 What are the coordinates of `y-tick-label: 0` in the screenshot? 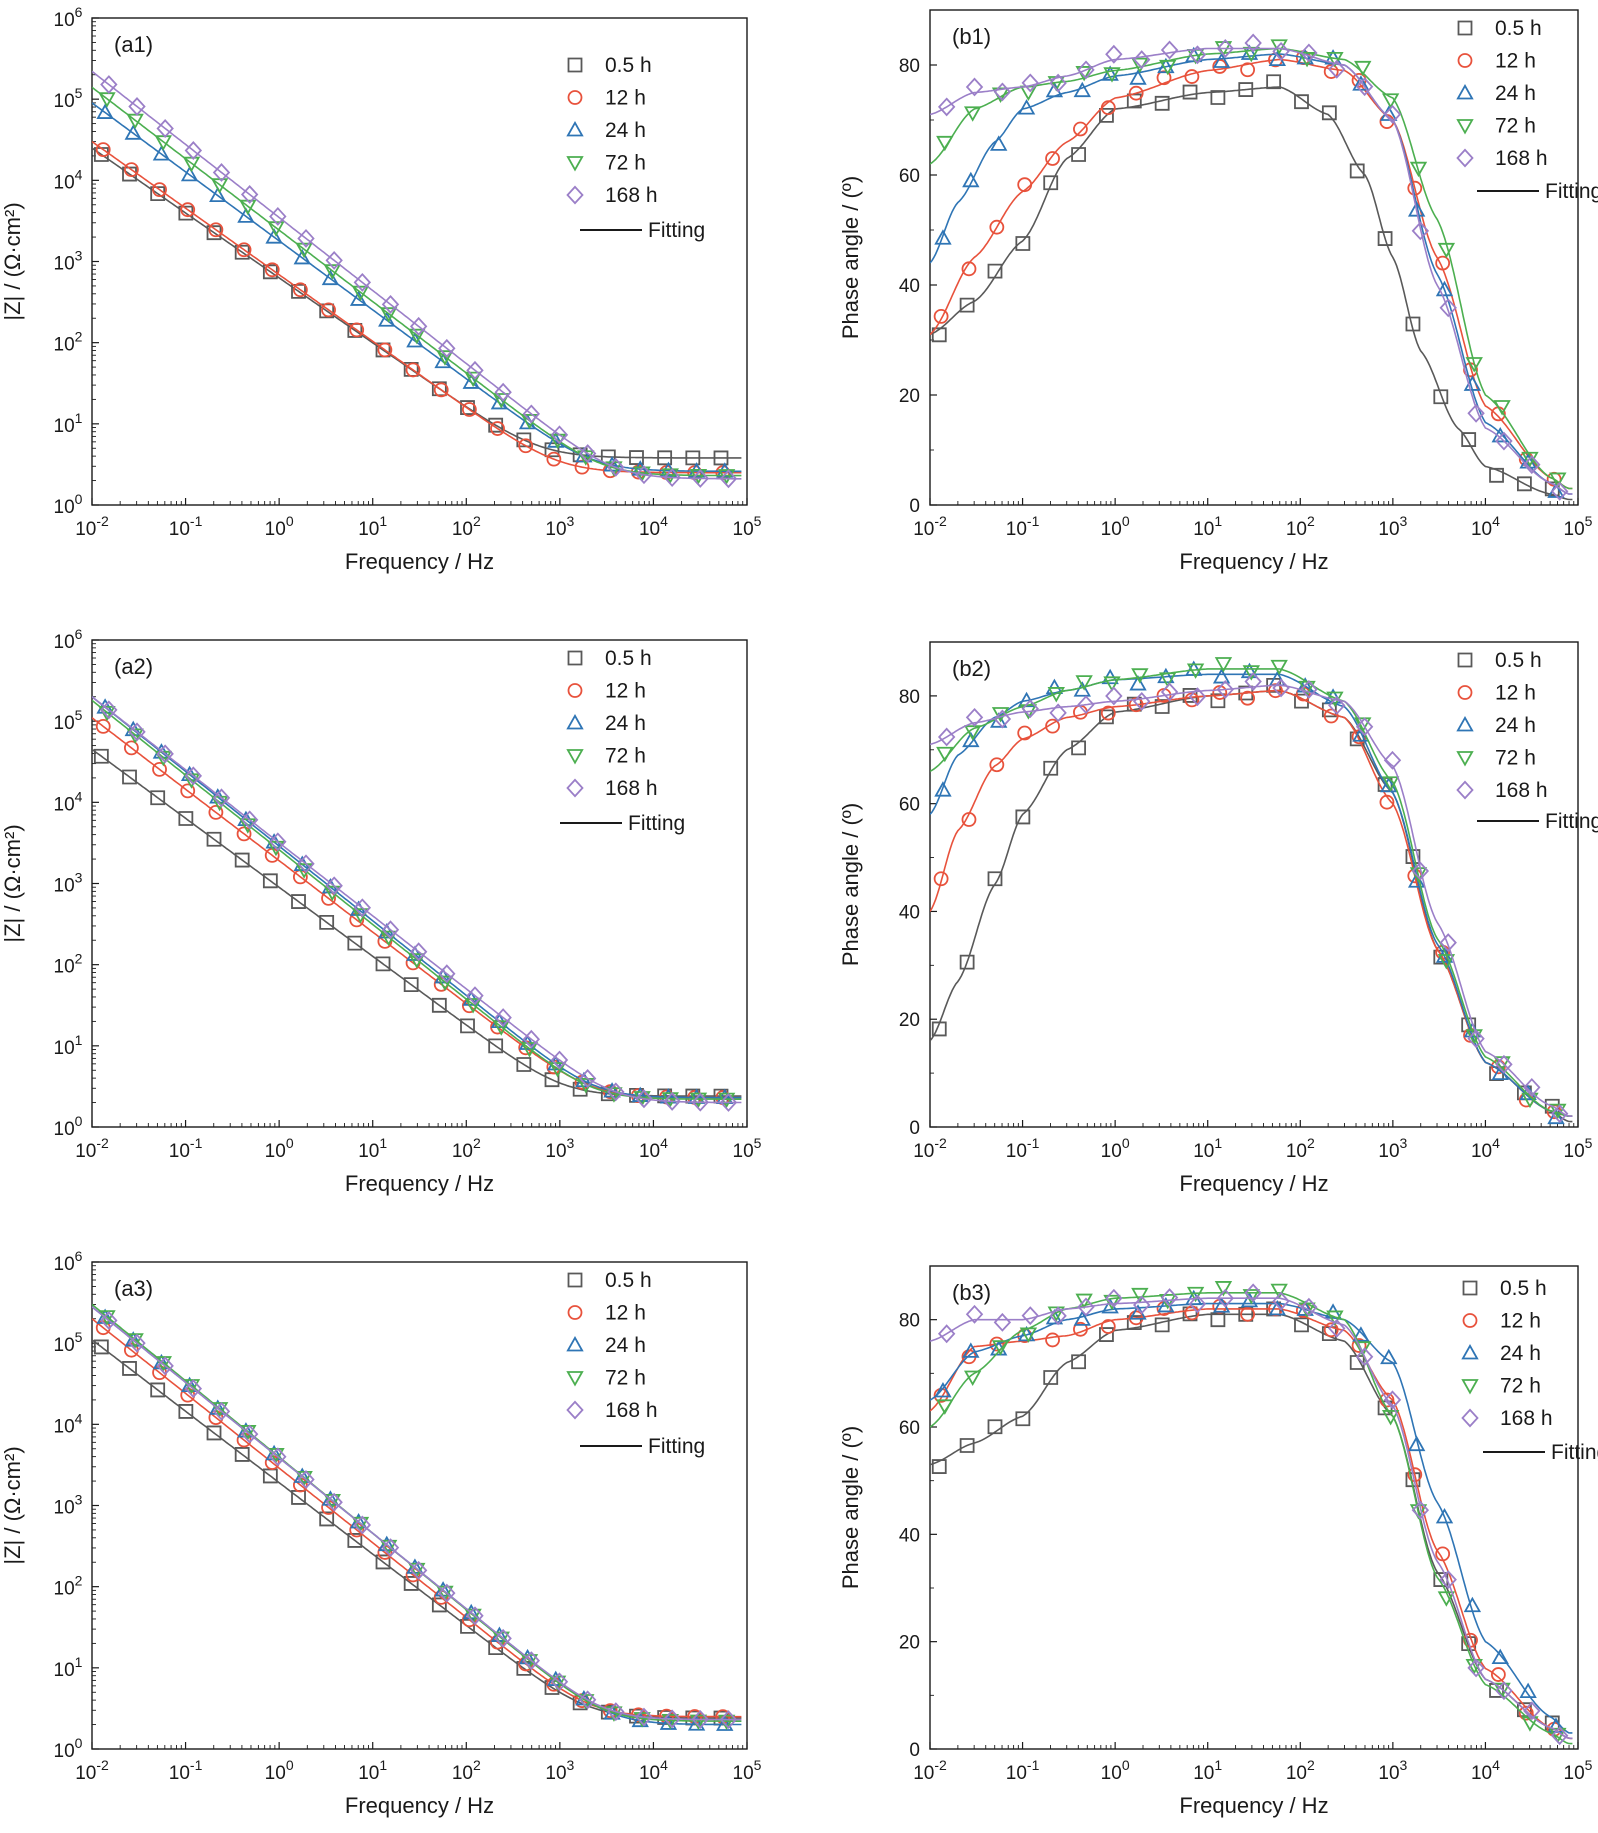 It's located at (914, 1750).